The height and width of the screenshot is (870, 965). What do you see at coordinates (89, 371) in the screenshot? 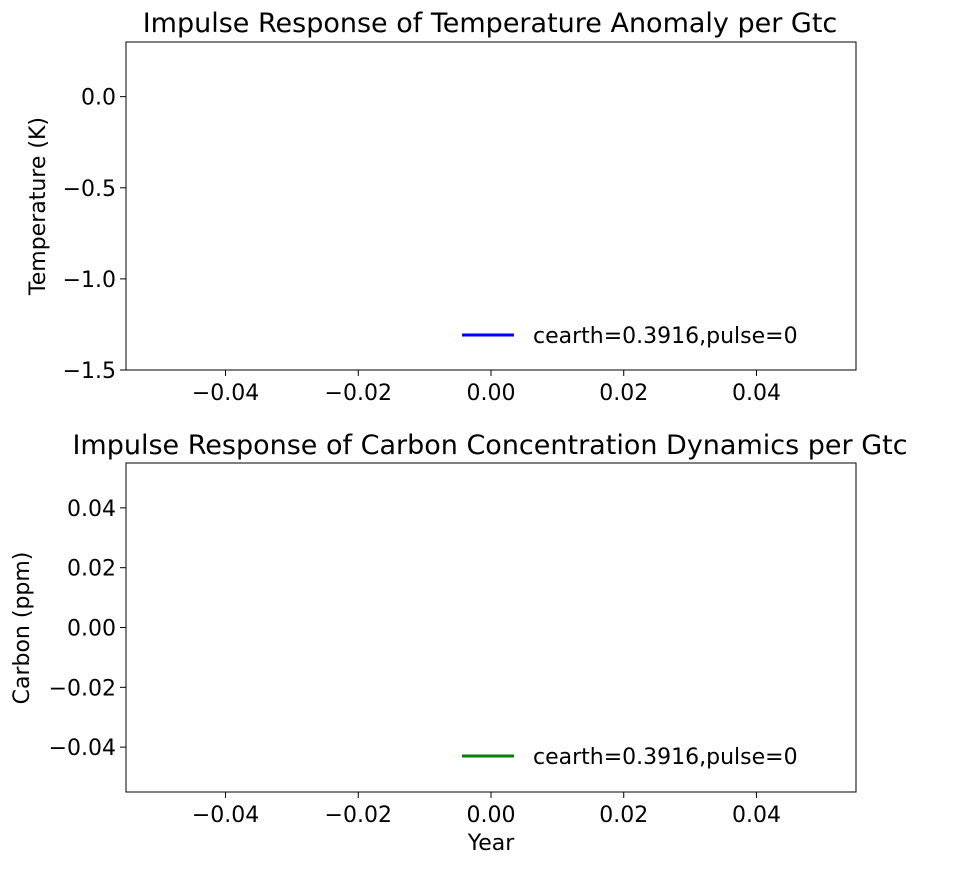
I see `y-tick-label: −1.5` at bounding box center [89, 371].